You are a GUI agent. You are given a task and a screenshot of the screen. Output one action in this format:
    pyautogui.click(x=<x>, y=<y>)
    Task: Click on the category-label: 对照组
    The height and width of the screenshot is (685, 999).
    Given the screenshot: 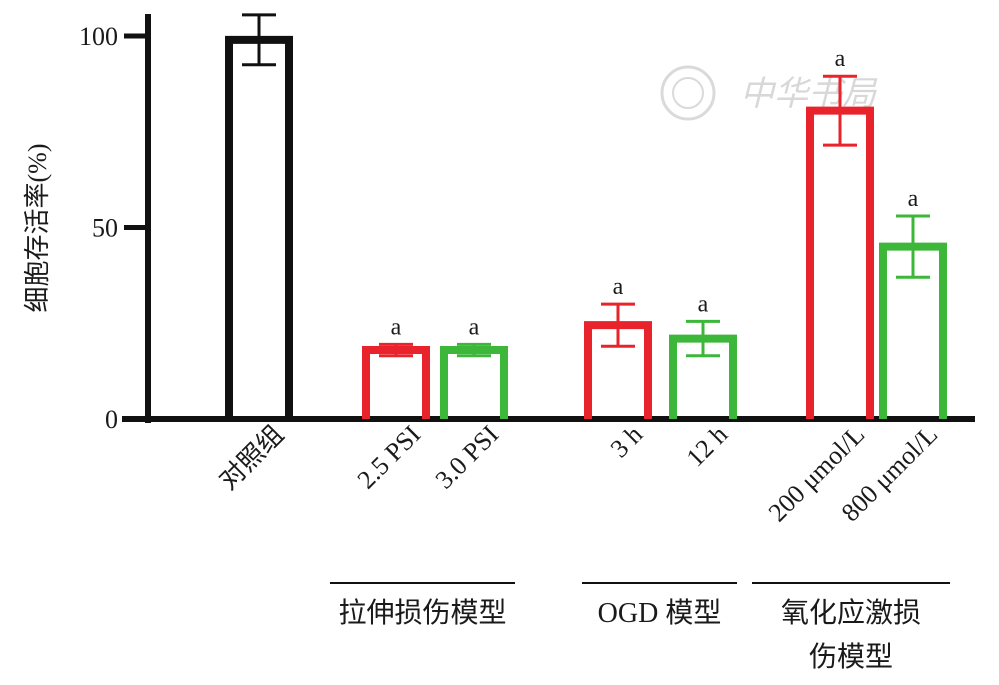 What is the action you would take?
    pyautogui.click(x=252, y=458)
    